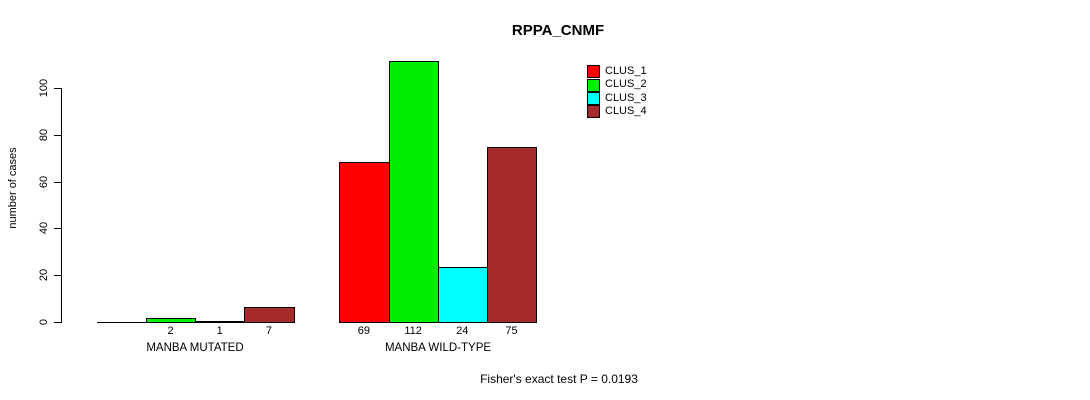  What do you see at coordinates (44, 88) in the screenshot?
I see `y-tick-label: 100` at bounding box center [44, 88].